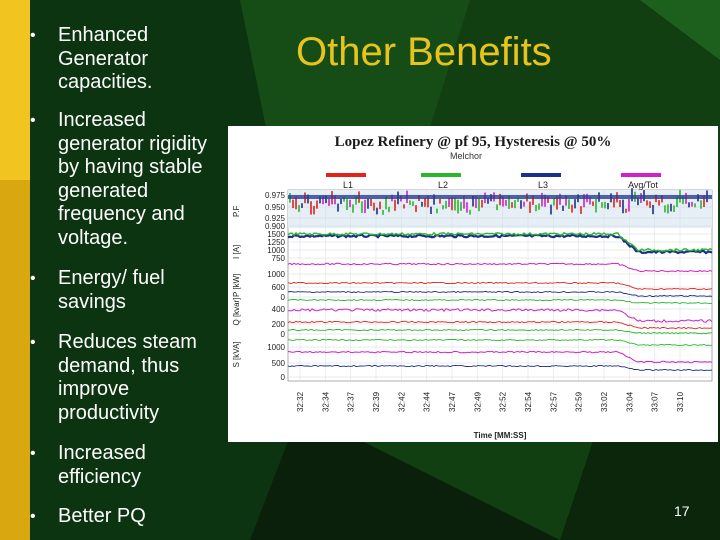 The height and width of the screenshot is (540, 720). I want to click on x-tick-label: 32:57, so click(553, 401).